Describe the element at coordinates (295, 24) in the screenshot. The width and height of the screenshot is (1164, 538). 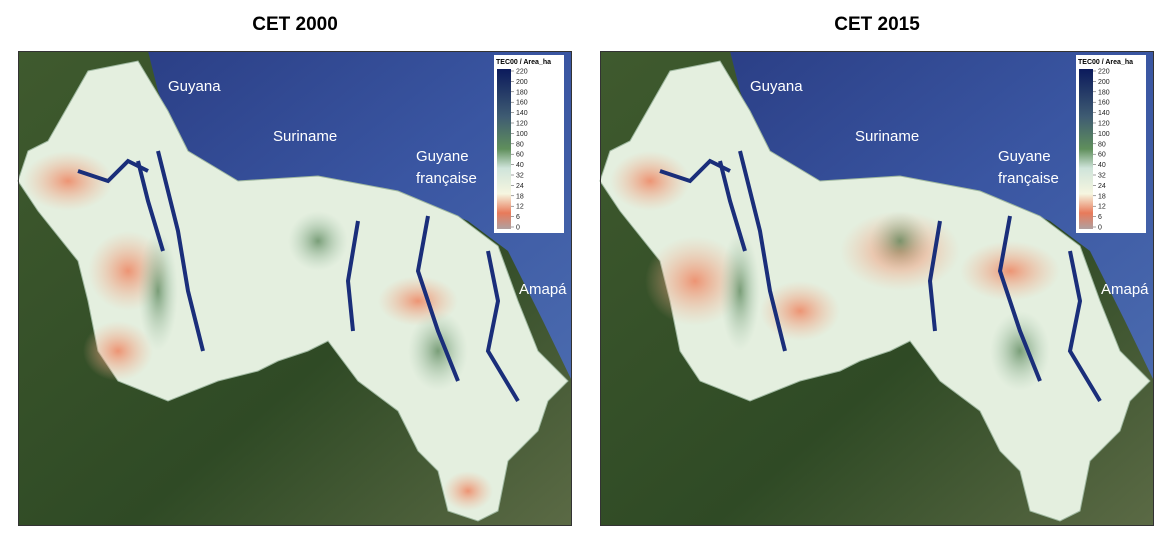
I see `panel-title: CET 2000` at that location.